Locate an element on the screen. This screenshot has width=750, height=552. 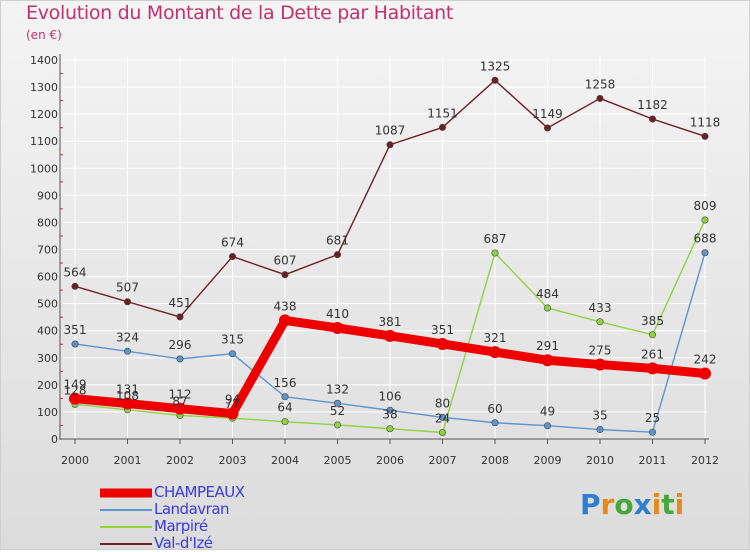
x-tick-label: 2010 is located at coordinates (600, 460).